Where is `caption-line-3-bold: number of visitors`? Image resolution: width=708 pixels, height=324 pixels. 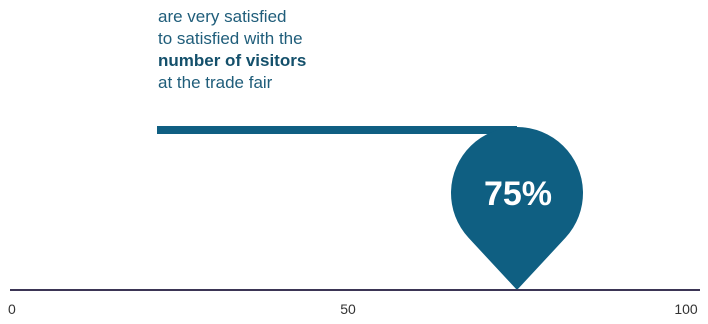 caption-line-3-bold: number of visitors is located at coordinates (232, 60).